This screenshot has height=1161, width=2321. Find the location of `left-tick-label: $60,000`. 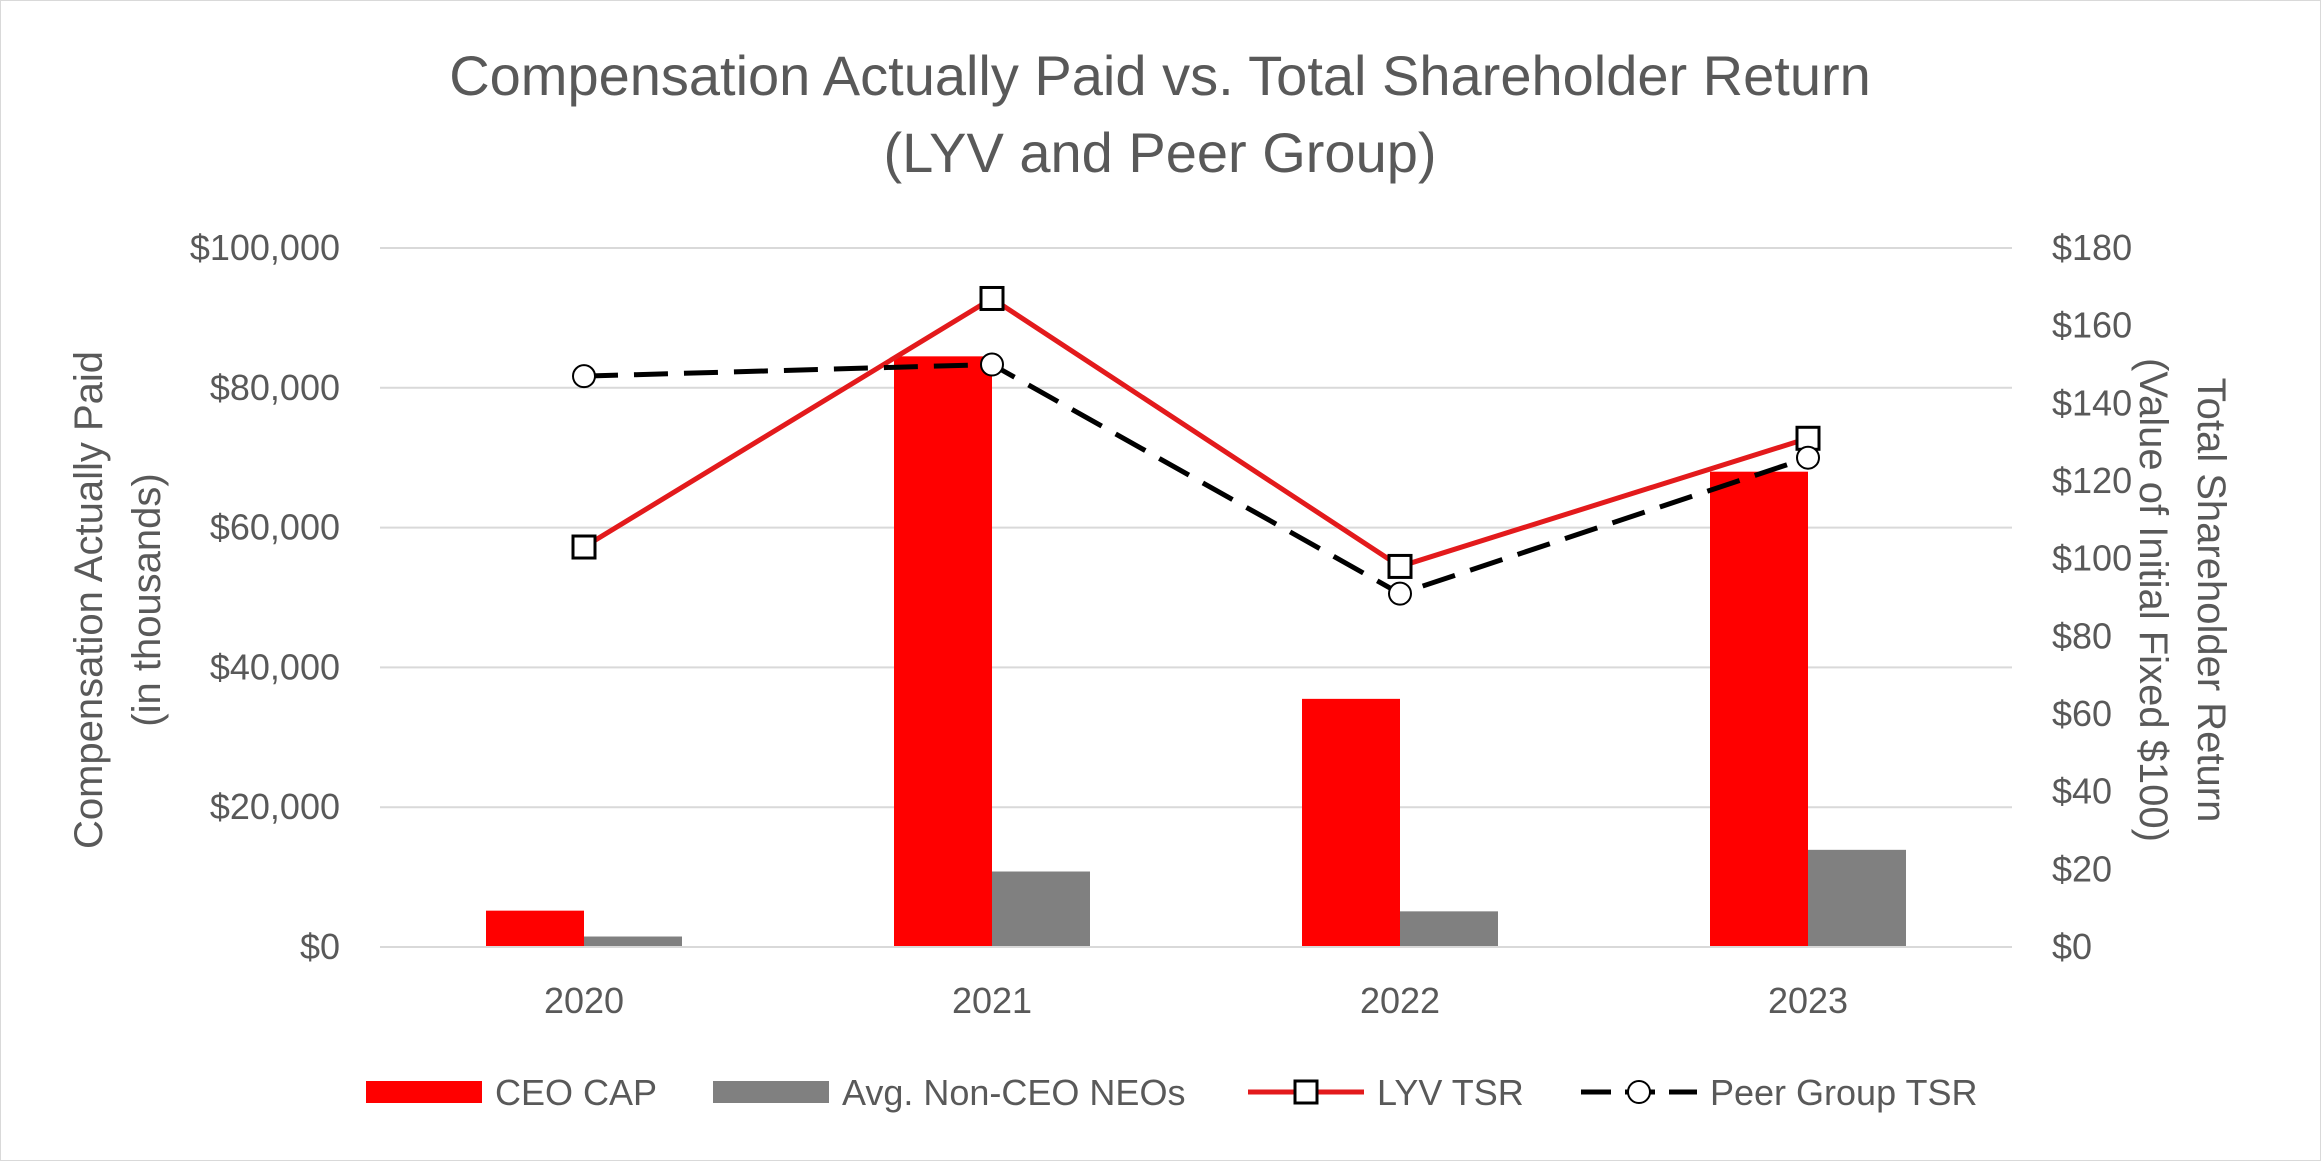

left-tick-label: $60,000 is located at coordinates (275, 527).